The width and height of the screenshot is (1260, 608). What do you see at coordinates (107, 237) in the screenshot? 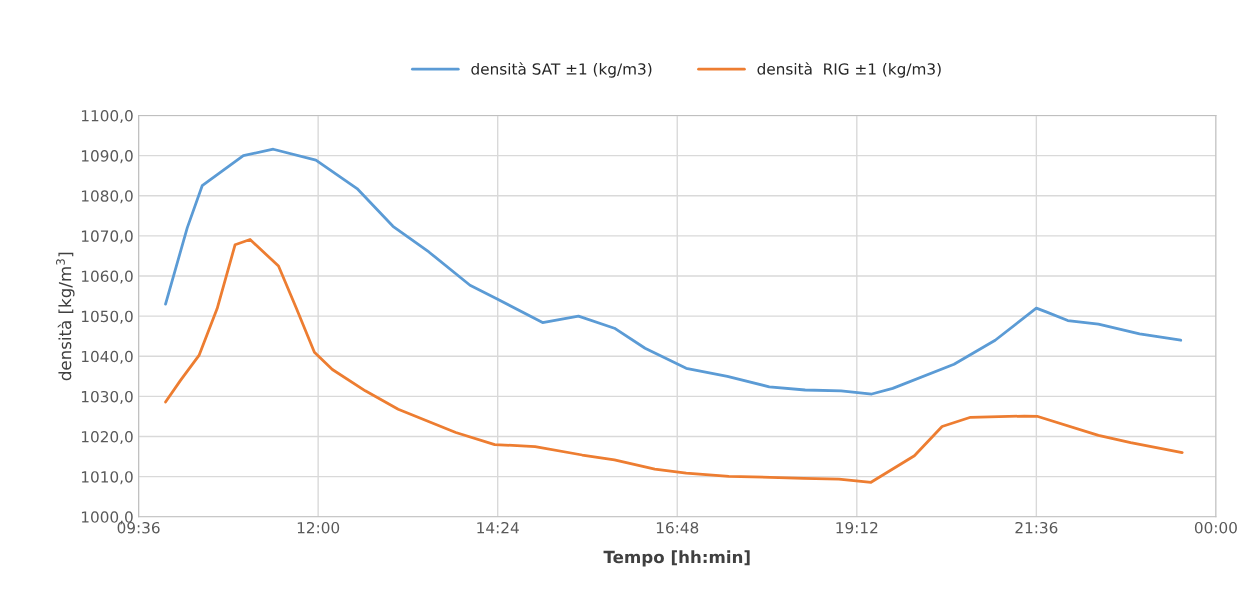
I see `y-tick-label: 1070,0` at bounding box center [107, 237].